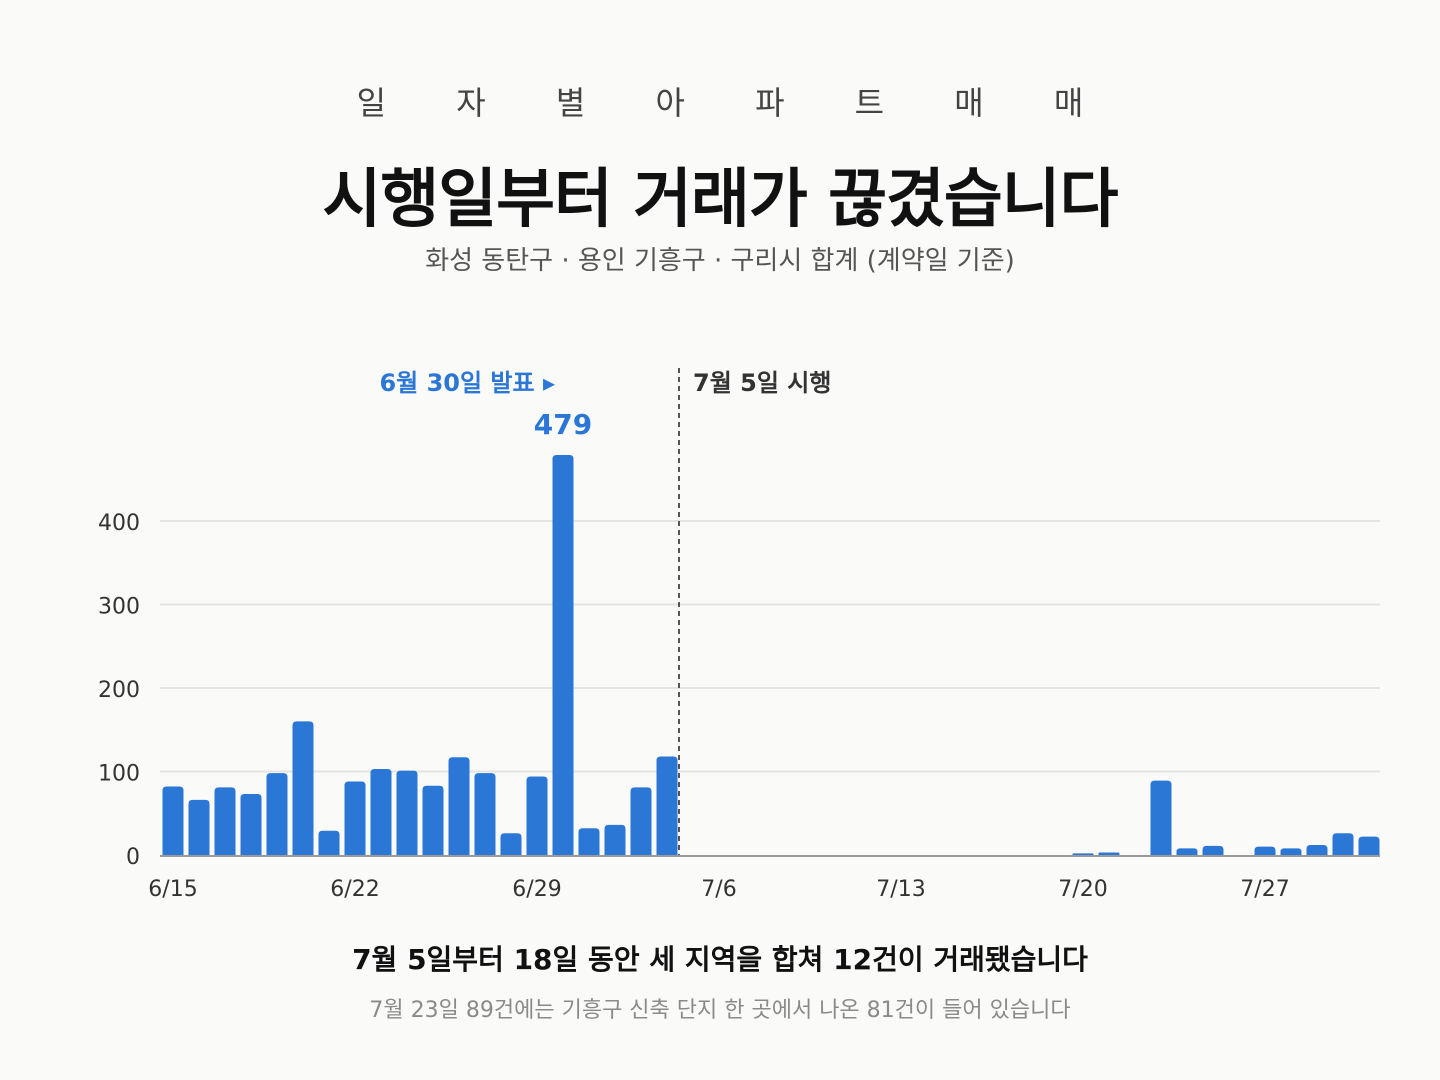 Image resolution: width=1440 pixels, height=1080 pixels. Describe the element at coordinates (354, 889) in the screenshot. I see `x-tick-label-6-22: 6/22` at that location.